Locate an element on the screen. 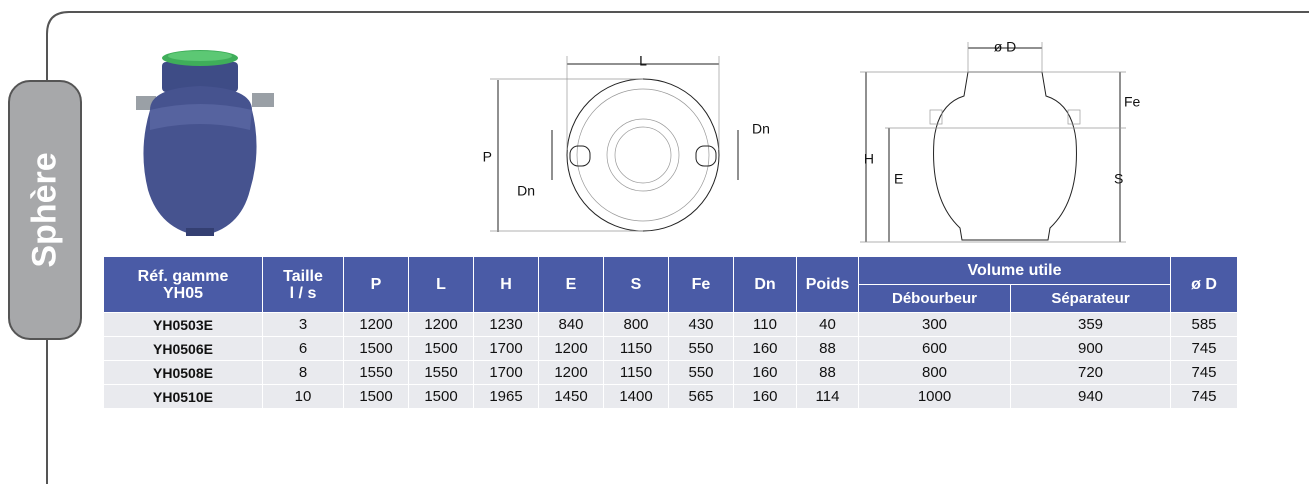 The width and height of the screenshot is (1309, 484). header-text: l / s is located at coordinates (303, 293).